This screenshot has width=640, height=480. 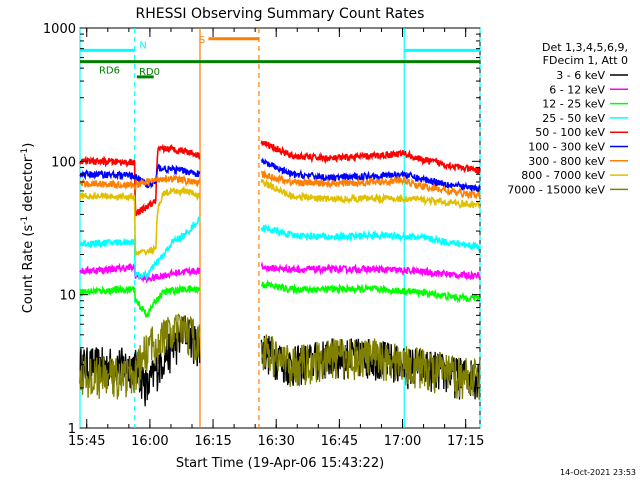 What do you see at coordinates (465, 441) in the screenshot?
I see `x-tick-label: 17:15` at bounding box center [465, 441].